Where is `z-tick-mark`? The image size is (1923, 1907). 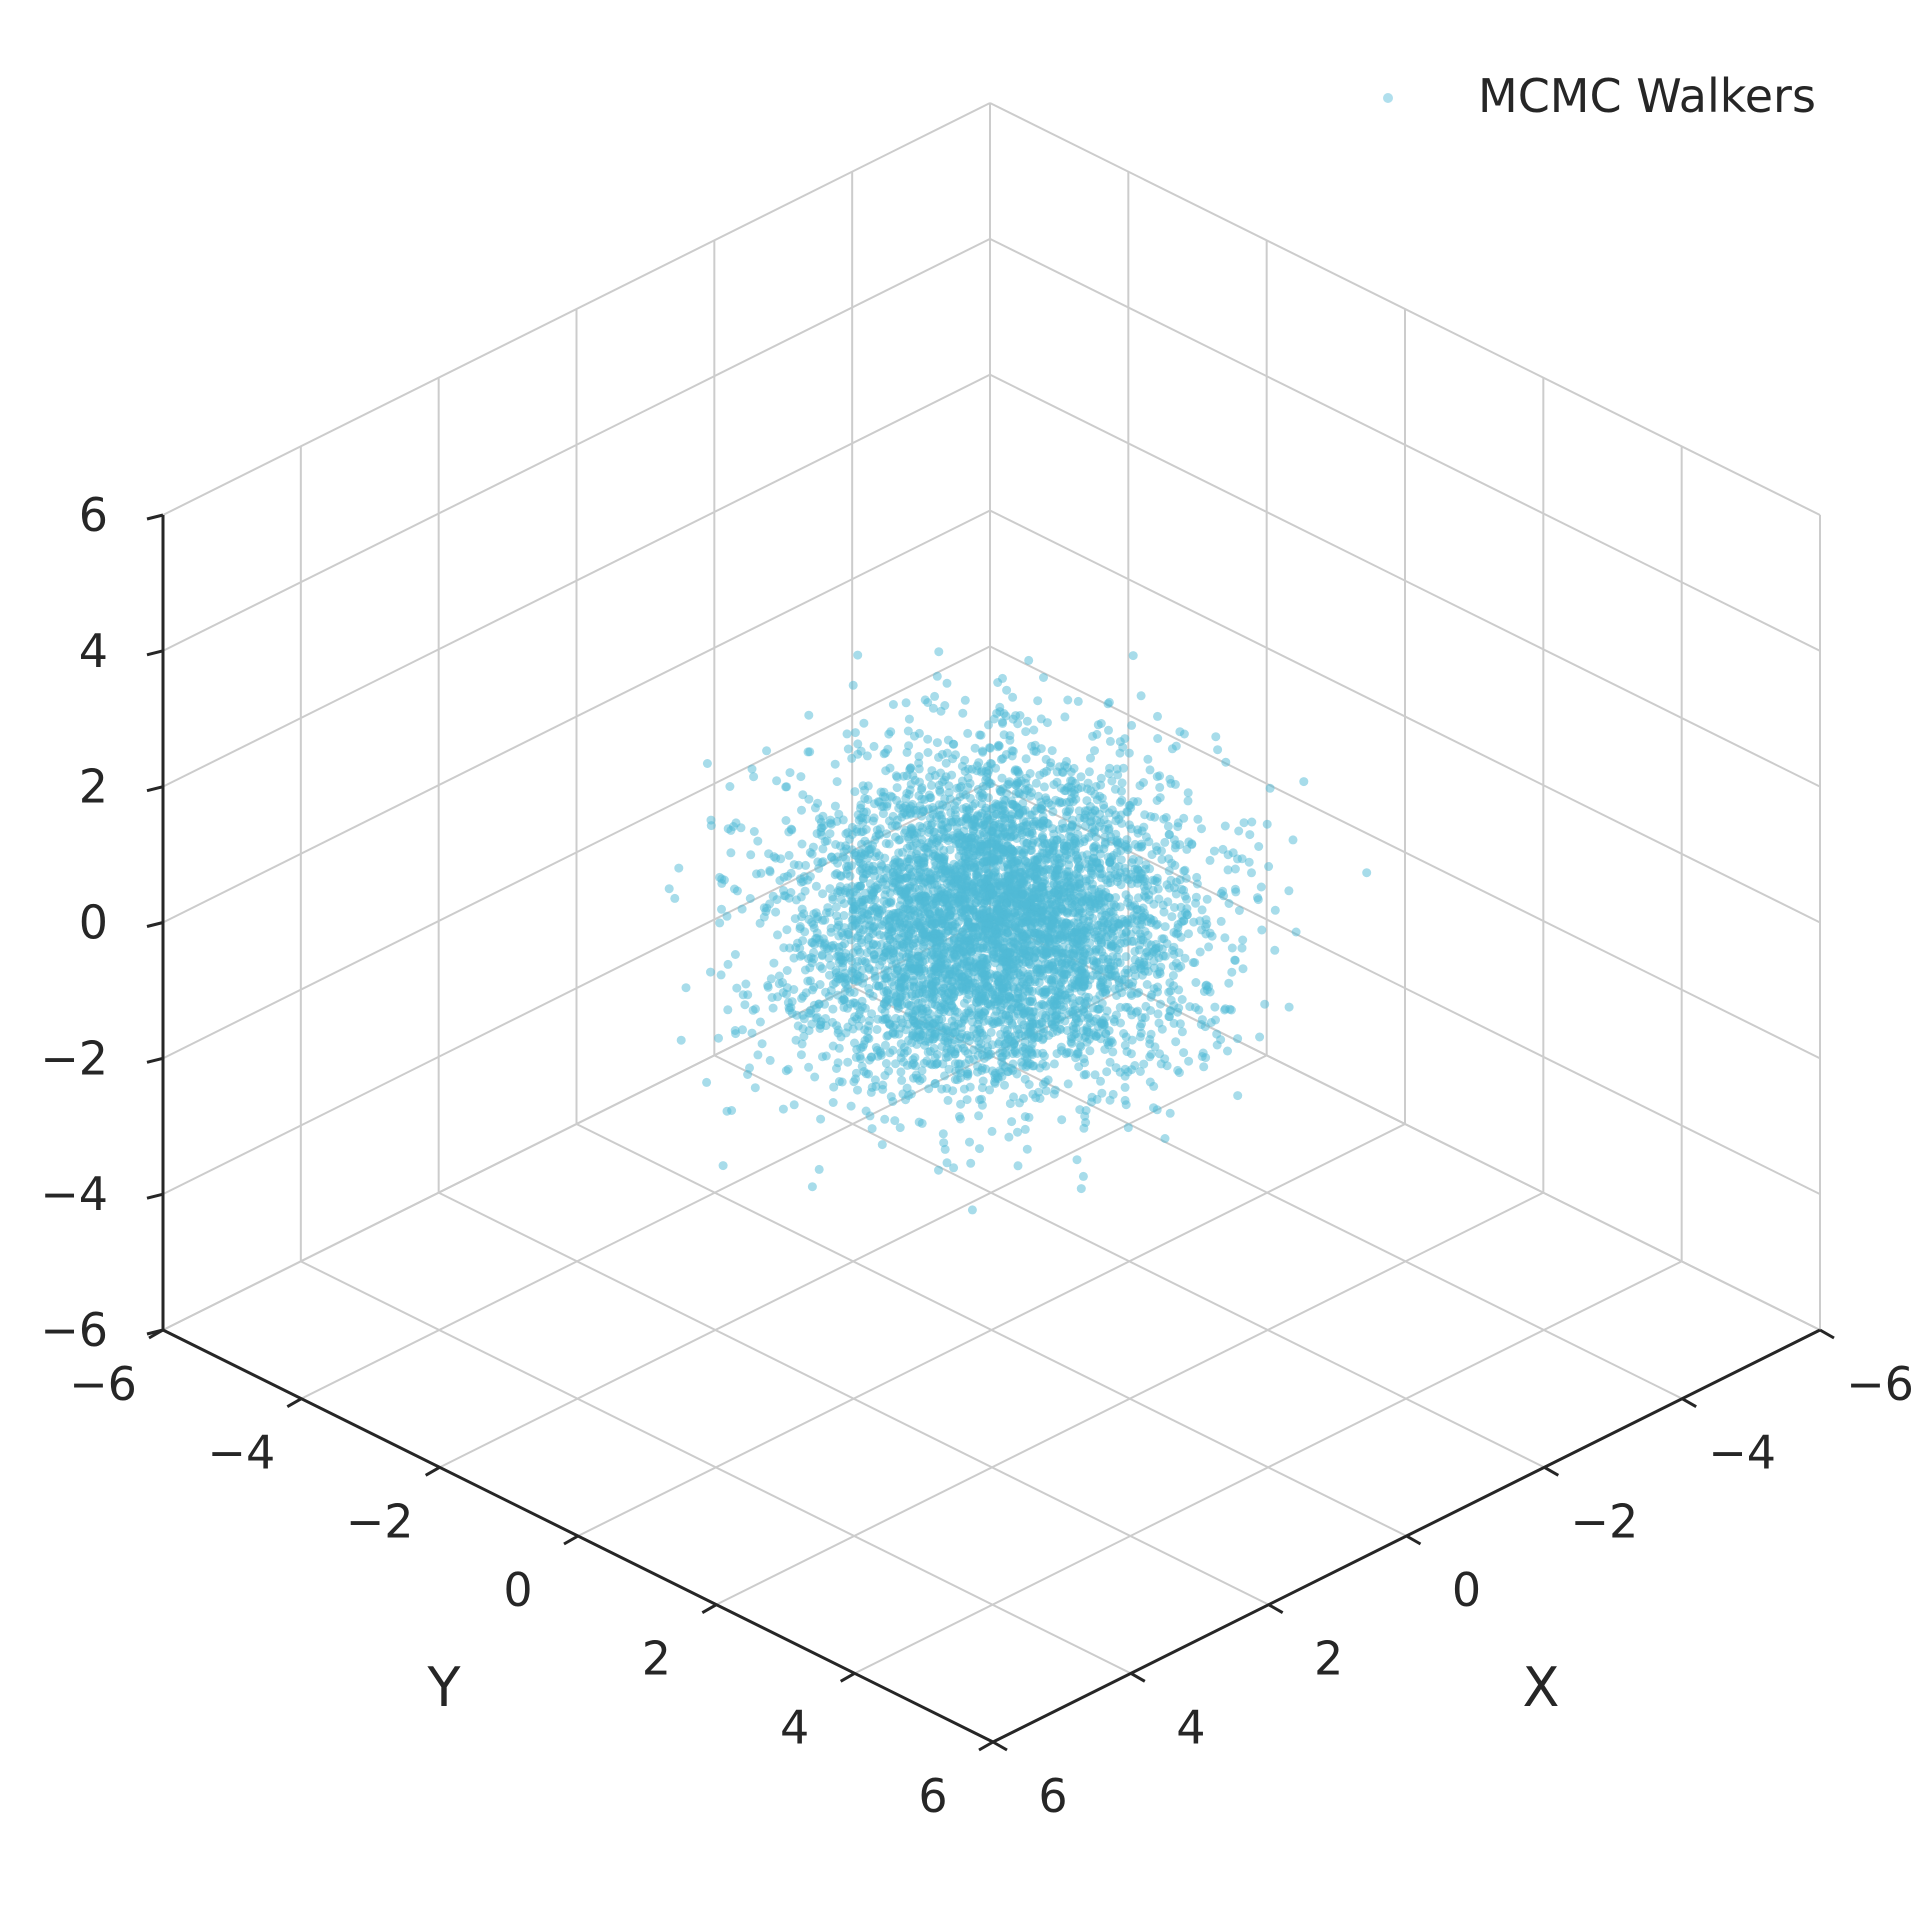 z-tick-mark is located at coordinates (155, 1332).